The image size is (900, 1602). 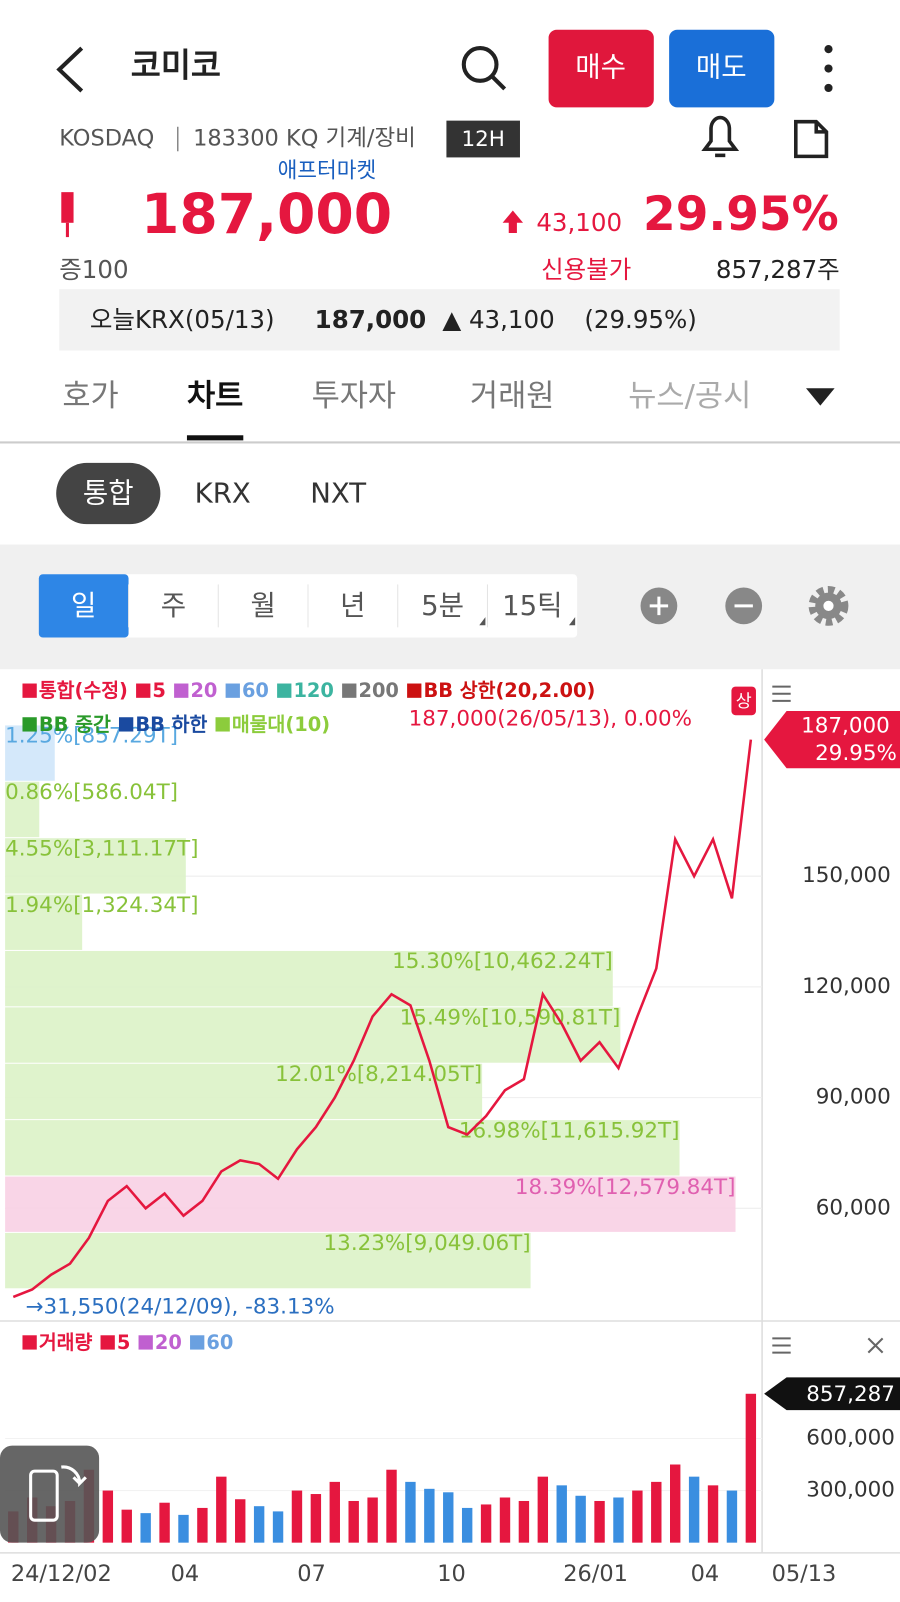 I want to click on limit-badge, so click(x=743, y=701).